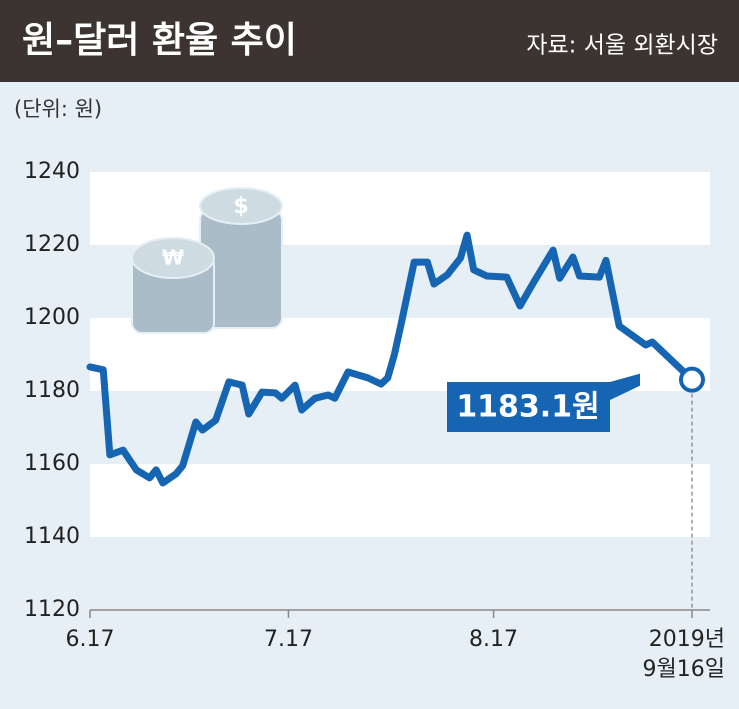 This screenshot has width=739, height=709. Describe the element at coordinates (52, 536) in the screenshot. I see `y-tick-label: 1140` at that location.